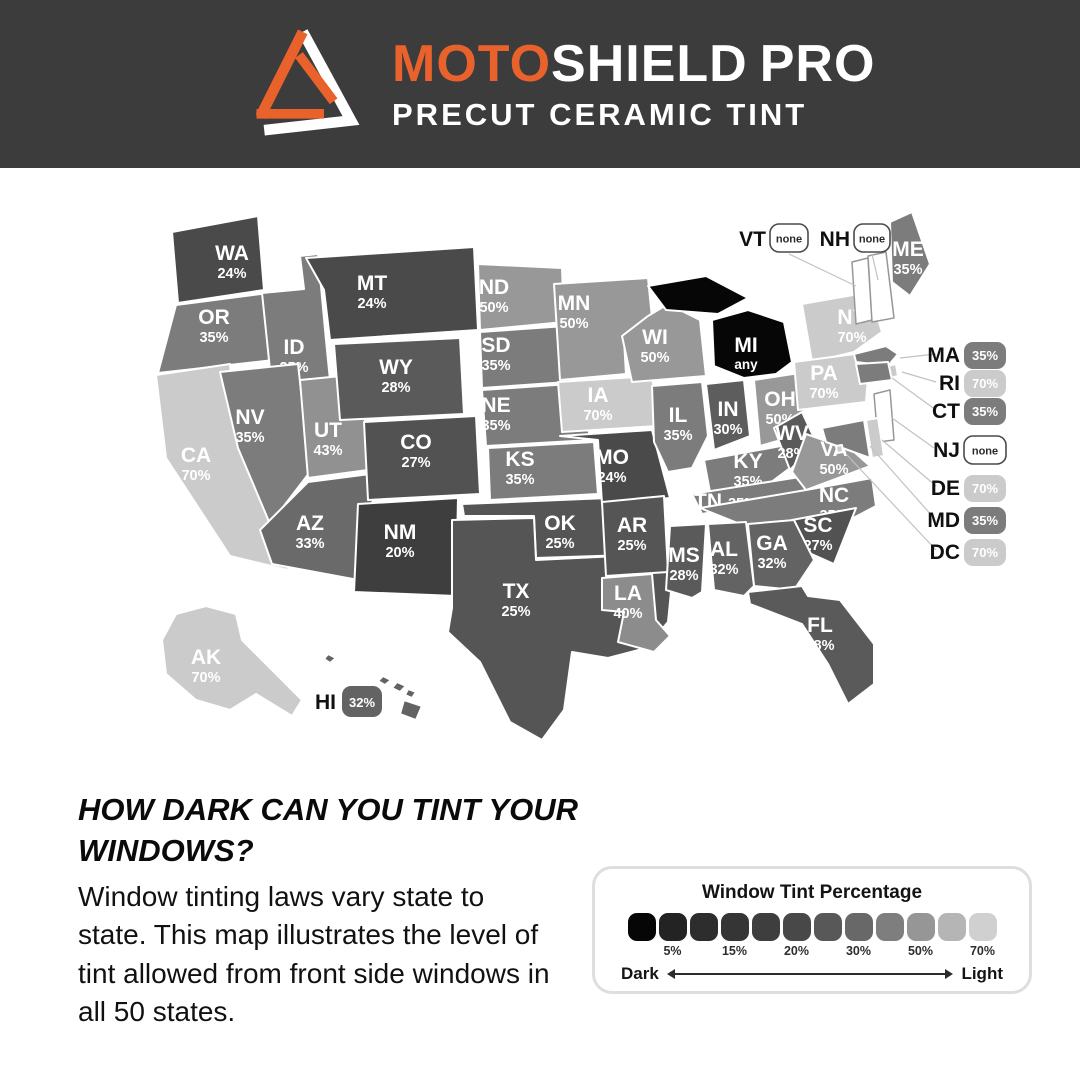 This screenshot has height=1080, width=1080. Describe the element at coordinates (684, 555) in the screenshot. I see `state-label: MS` at that location.